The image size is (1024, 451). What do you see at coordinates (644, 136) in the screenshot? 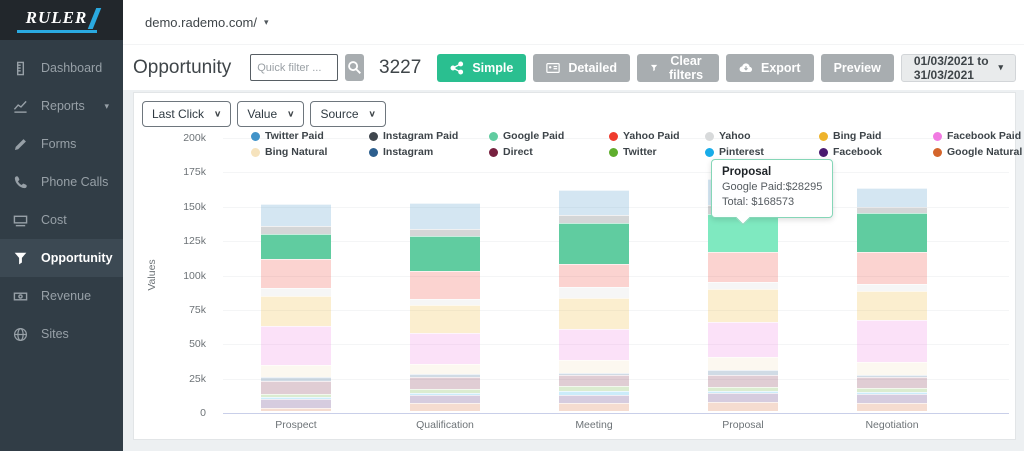
I see `legend-item-yahoo-paid: Yahoo Paid` at bounding box center [644, 136].